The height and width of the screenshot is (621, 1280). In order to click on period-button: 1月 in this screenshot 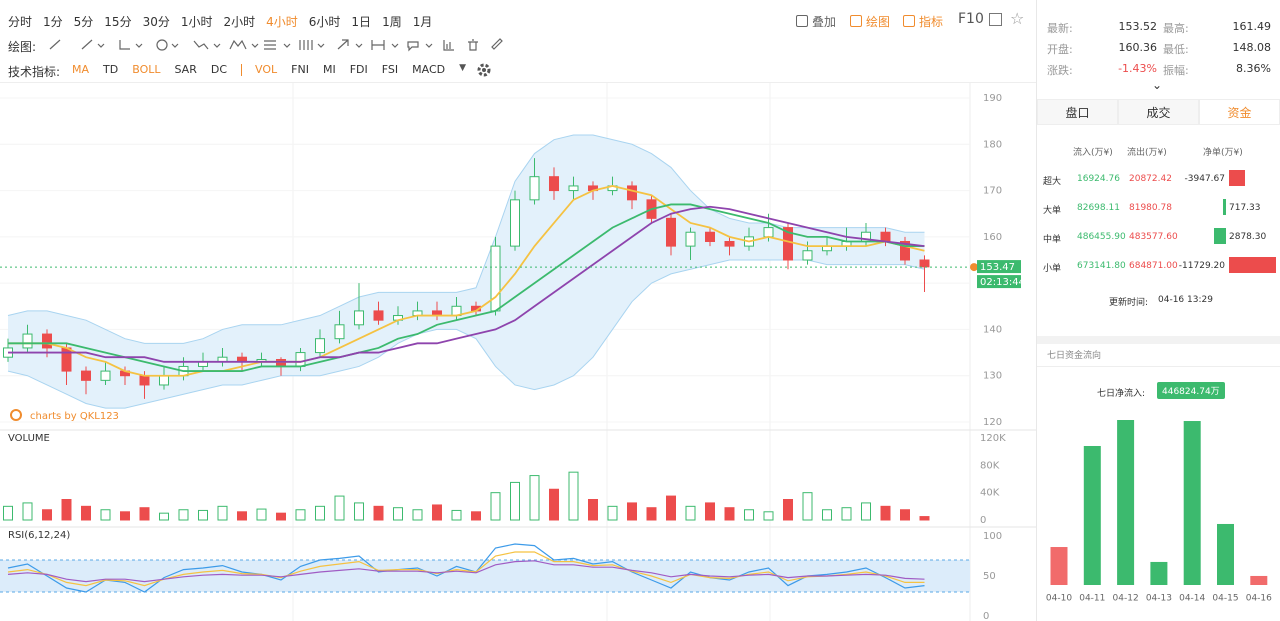, I will do `click(422, 22)`.